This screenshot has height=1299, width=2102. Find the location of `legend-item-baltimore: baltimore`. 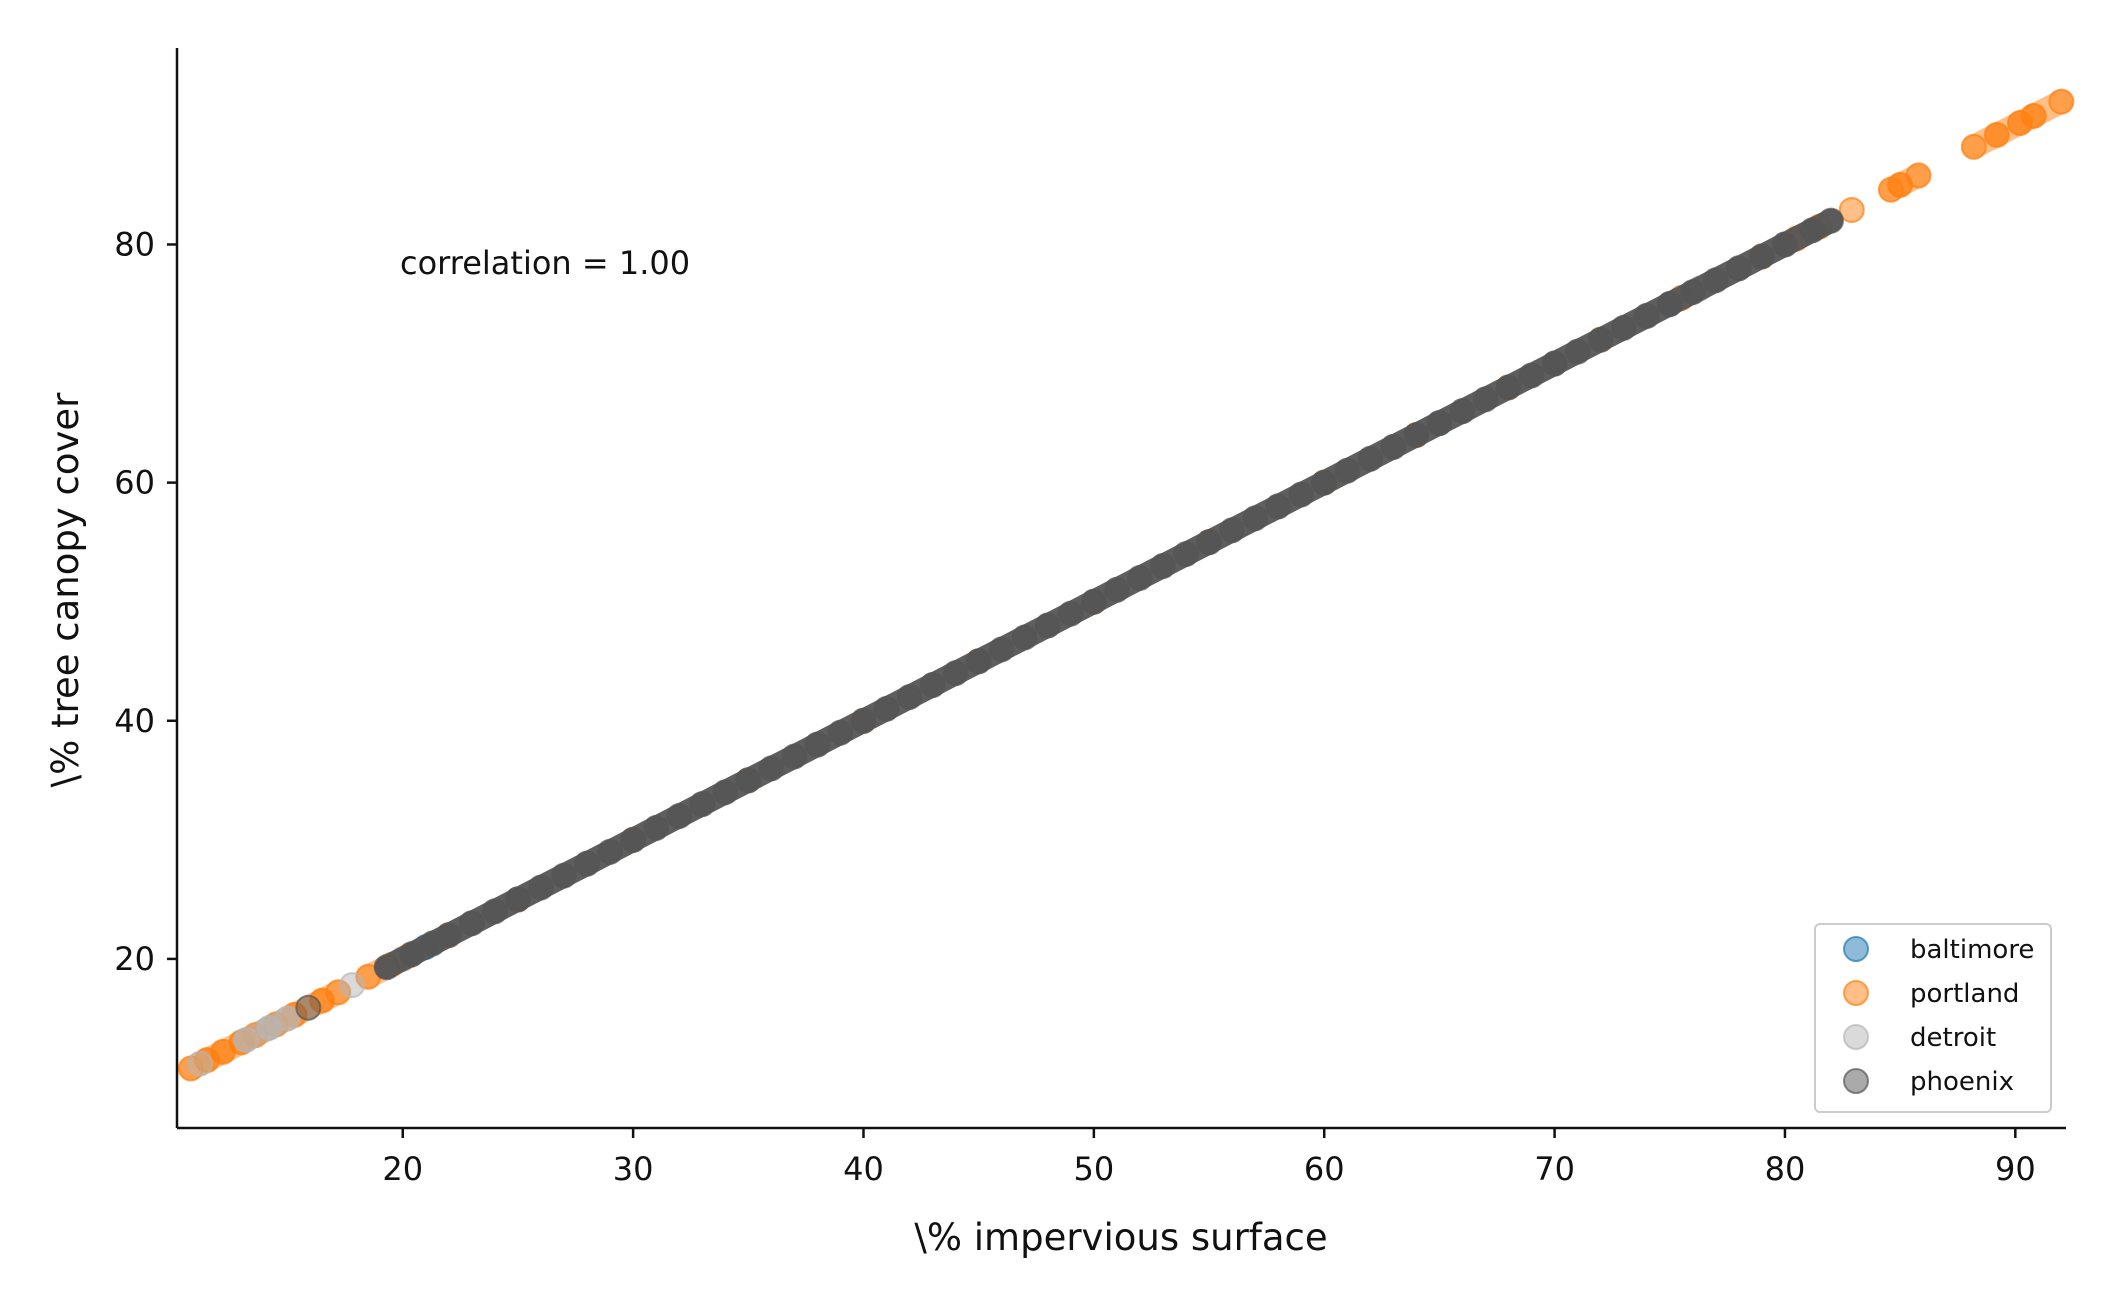

legend-item-baltimore: baltimore is located at coordinates (1938, 950).